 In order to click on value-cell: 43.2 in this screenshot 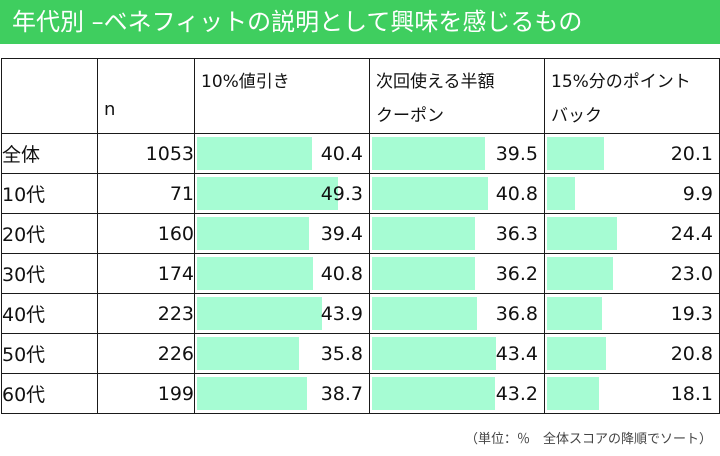, I will do `click(457, 393)`.